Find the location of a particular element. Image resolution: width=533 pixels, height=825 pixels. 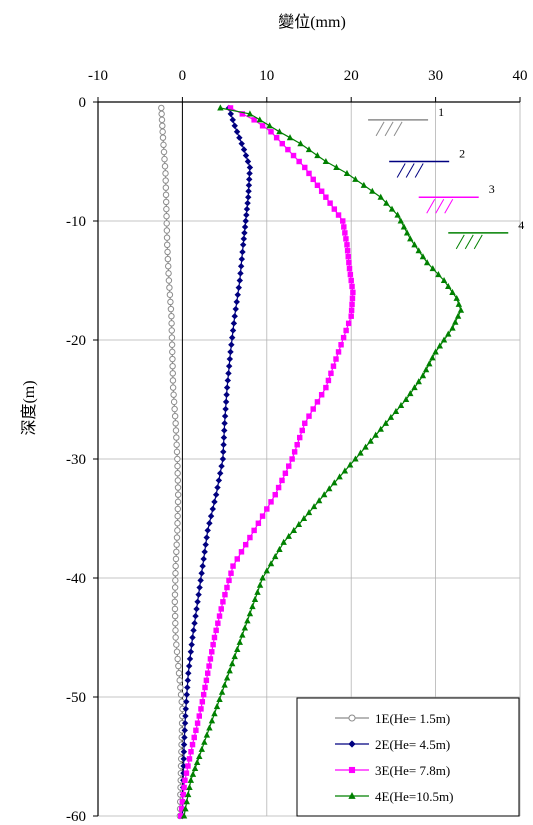

x-tick-label: 20 is located at coordinates (351, 76).